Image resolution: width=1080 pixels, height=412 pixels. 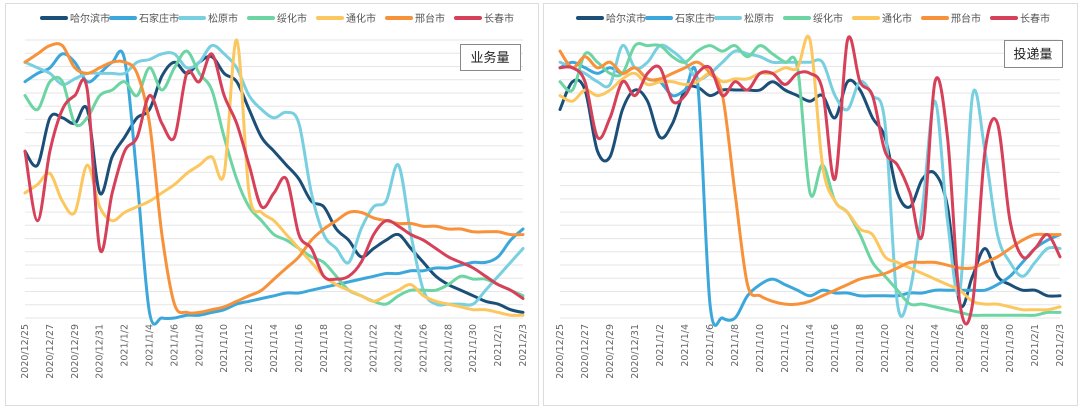 I want to click on title-text: 业务量, so click(x=489, y=58).